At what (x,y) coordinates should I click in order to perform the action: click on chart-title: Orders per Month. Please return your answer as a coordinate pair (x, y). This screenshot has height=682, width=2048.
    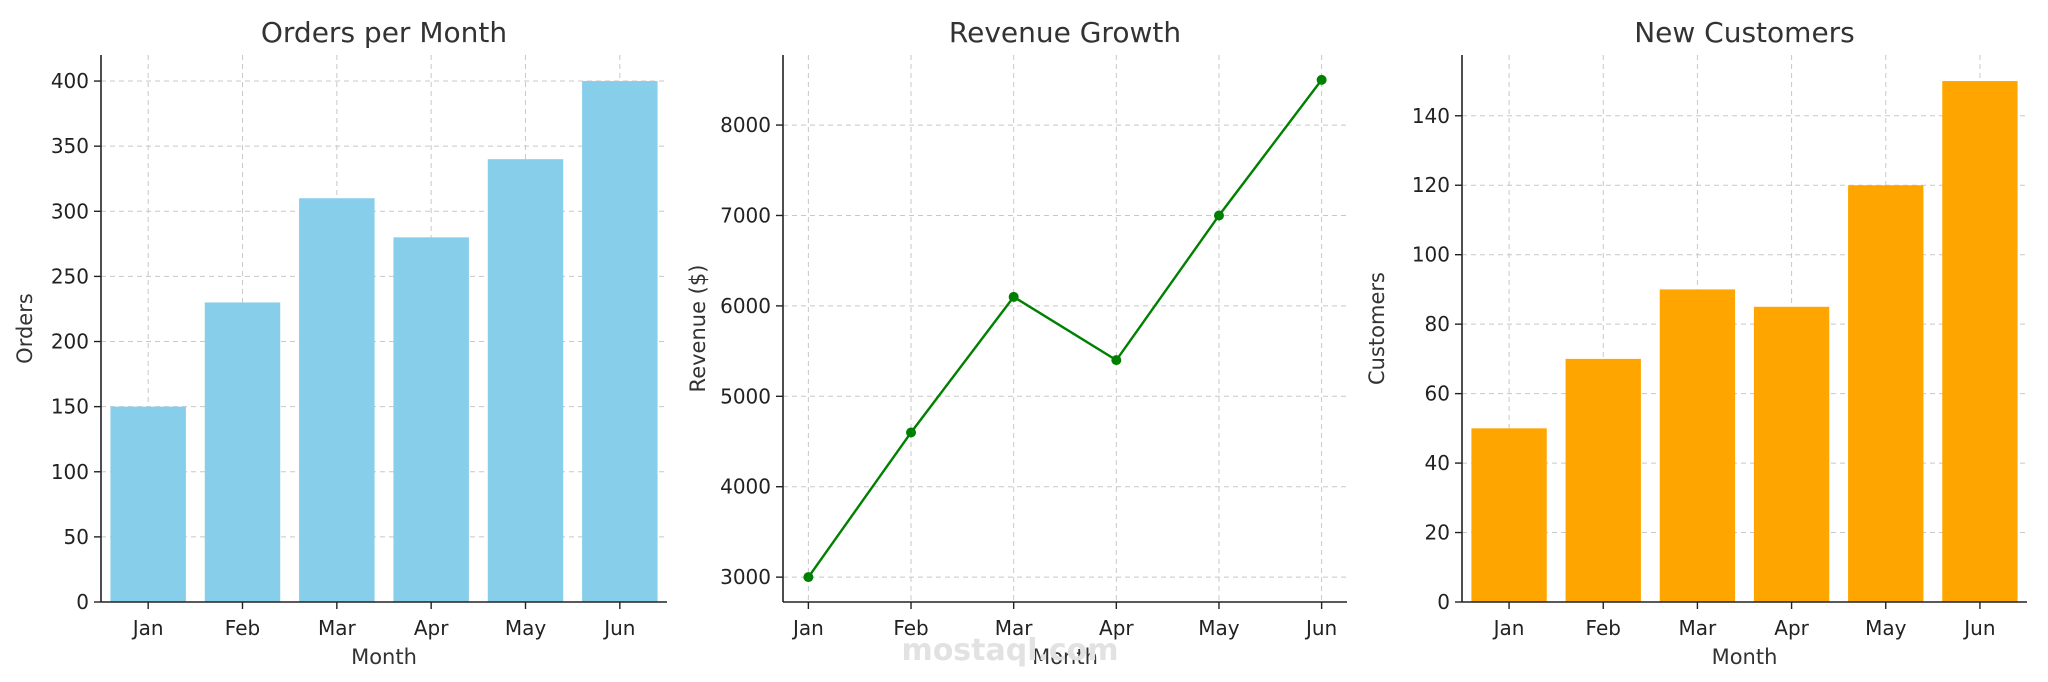
    Looking at the image, I should click on (384, 32).